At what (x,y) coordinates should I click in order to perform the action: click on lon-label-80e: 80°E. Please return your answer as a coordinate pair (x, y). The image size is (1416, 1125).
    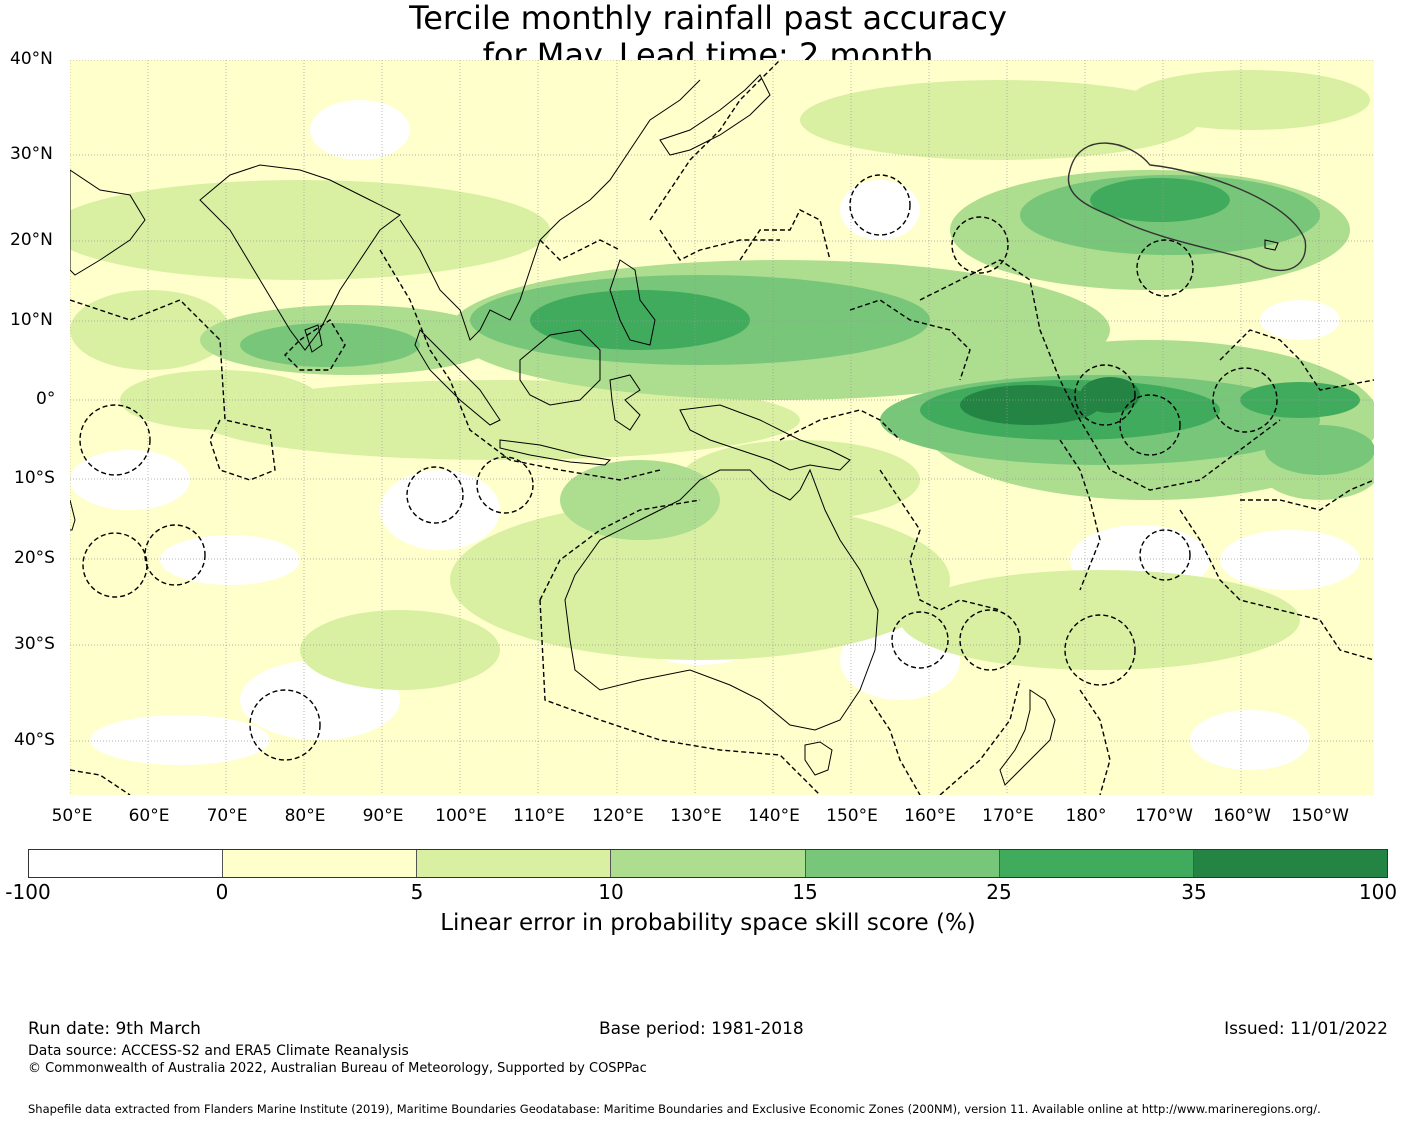
    Looking at the image, I should click on (305, 816).